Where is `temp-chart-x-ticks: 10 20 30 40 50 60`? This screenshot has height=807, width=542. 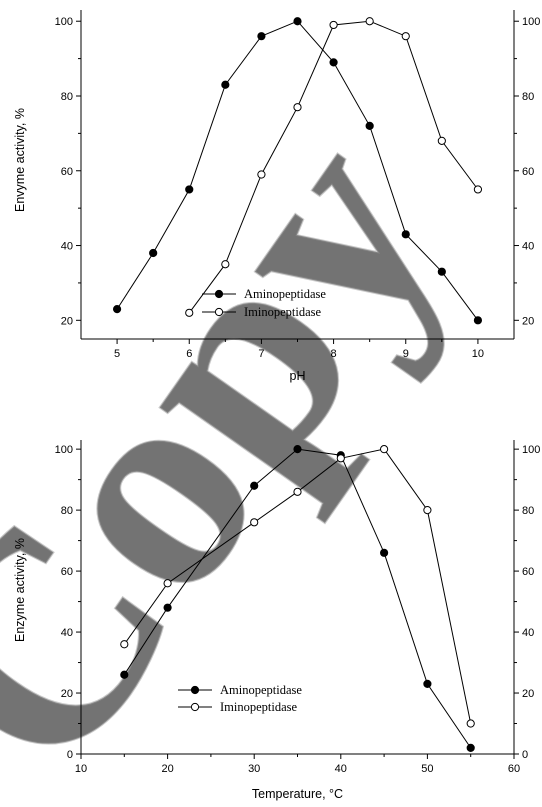
temp-chart-x-ticks: 10 20 30 40 50 60 is located at coordinates (297, 764).